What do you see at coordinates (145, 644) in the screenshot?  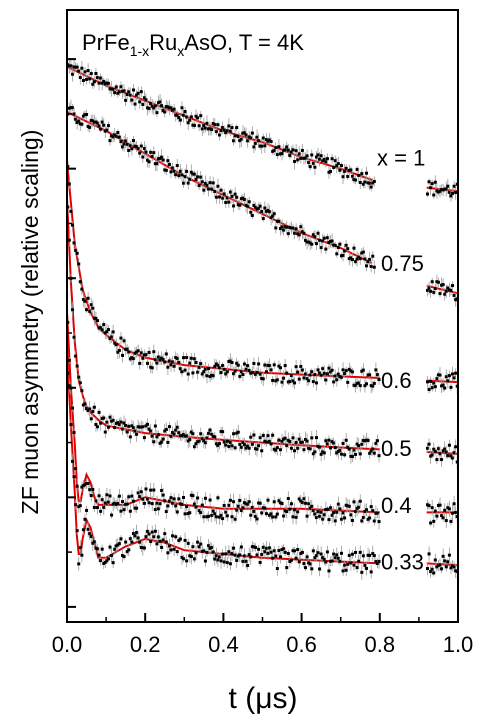 I see `x-tick-label: 0.2` at bounding box center [145, 644].